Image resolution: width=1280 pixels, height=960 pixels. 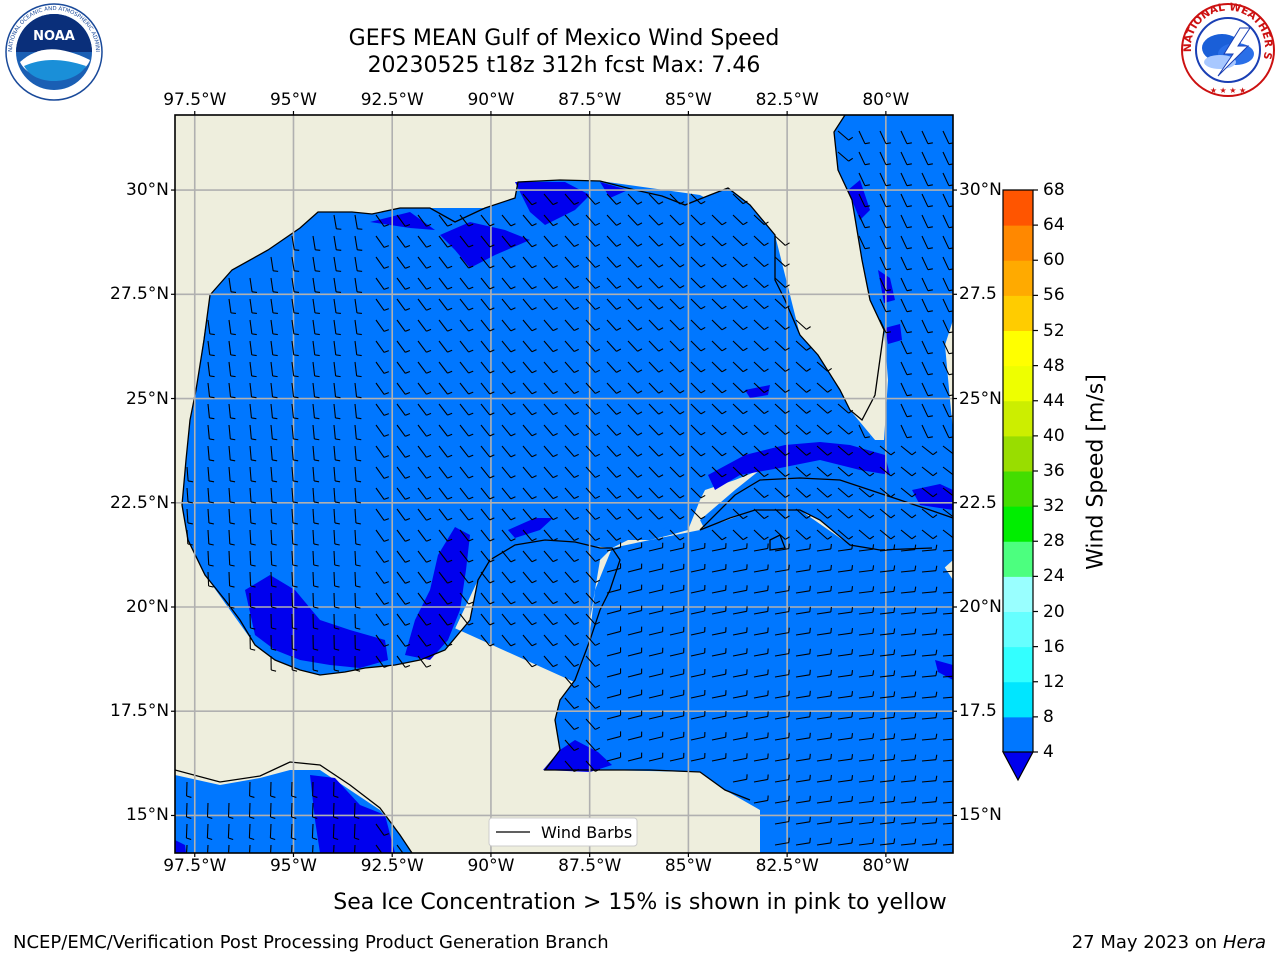 I want to click on lon-label-bottom: 87.5°W, so click(x=590, y=866).